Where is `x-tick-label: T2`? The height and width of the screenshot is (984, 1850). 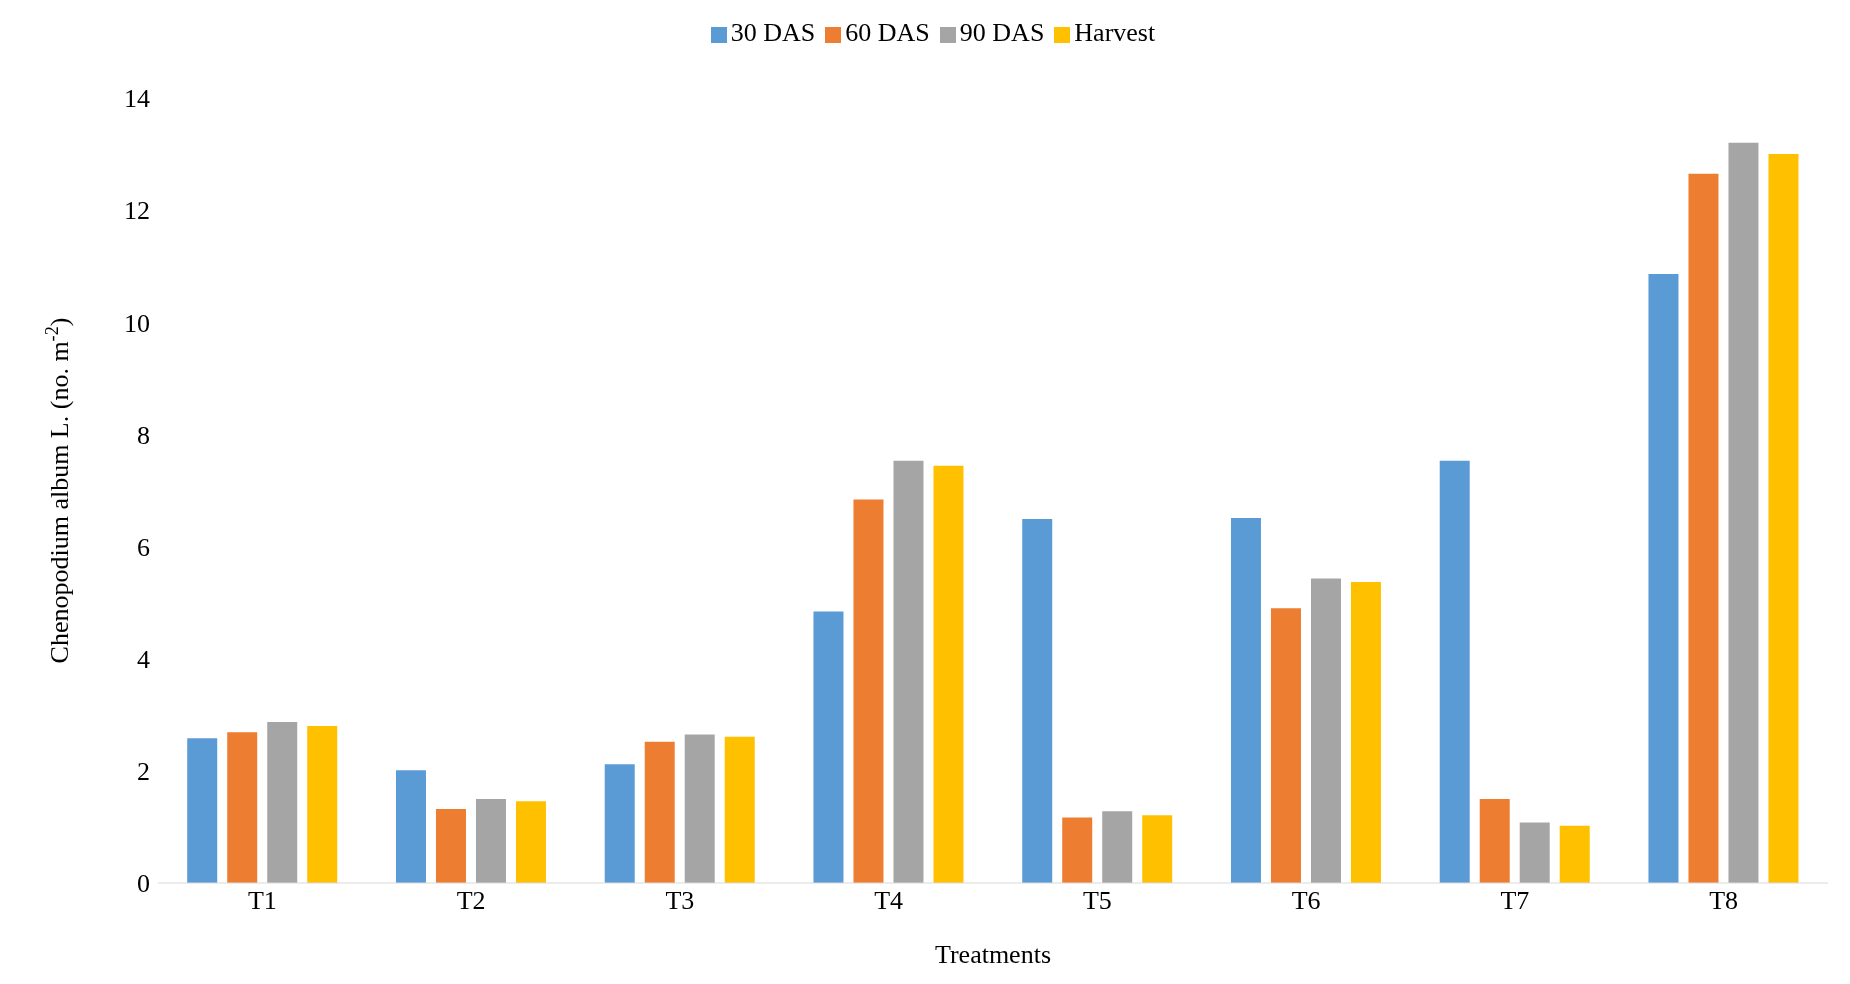 x-tick-label: T2 is located at coordinates (471, 901).